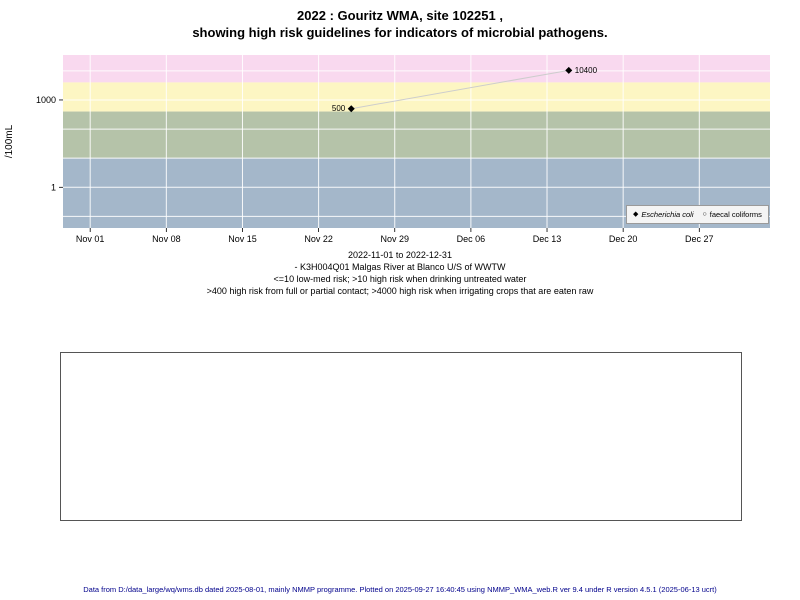  I want to click on x-tick-label: Nov 01, so click(90, 239).